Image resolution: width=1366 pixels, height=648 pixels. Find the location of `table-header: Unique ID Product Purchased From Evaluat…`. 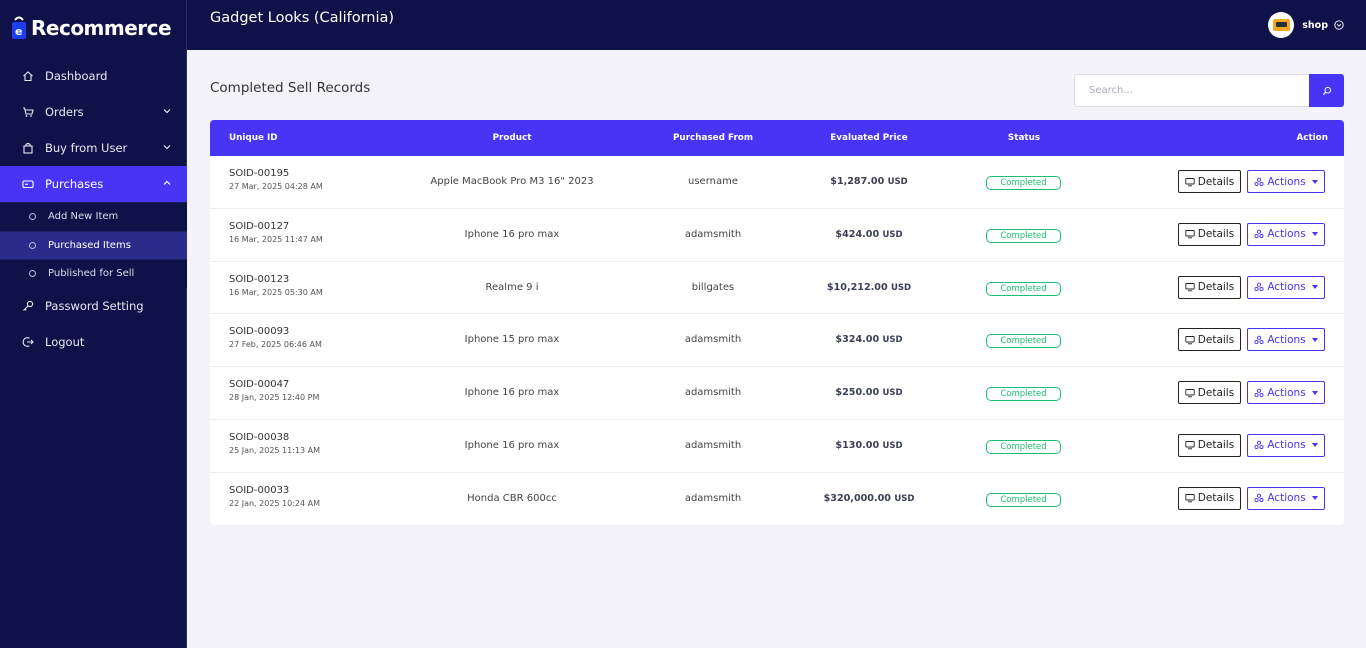

table-header: Unique ID Product Purchased From Evaluat… is located at coordinates (777, 138).